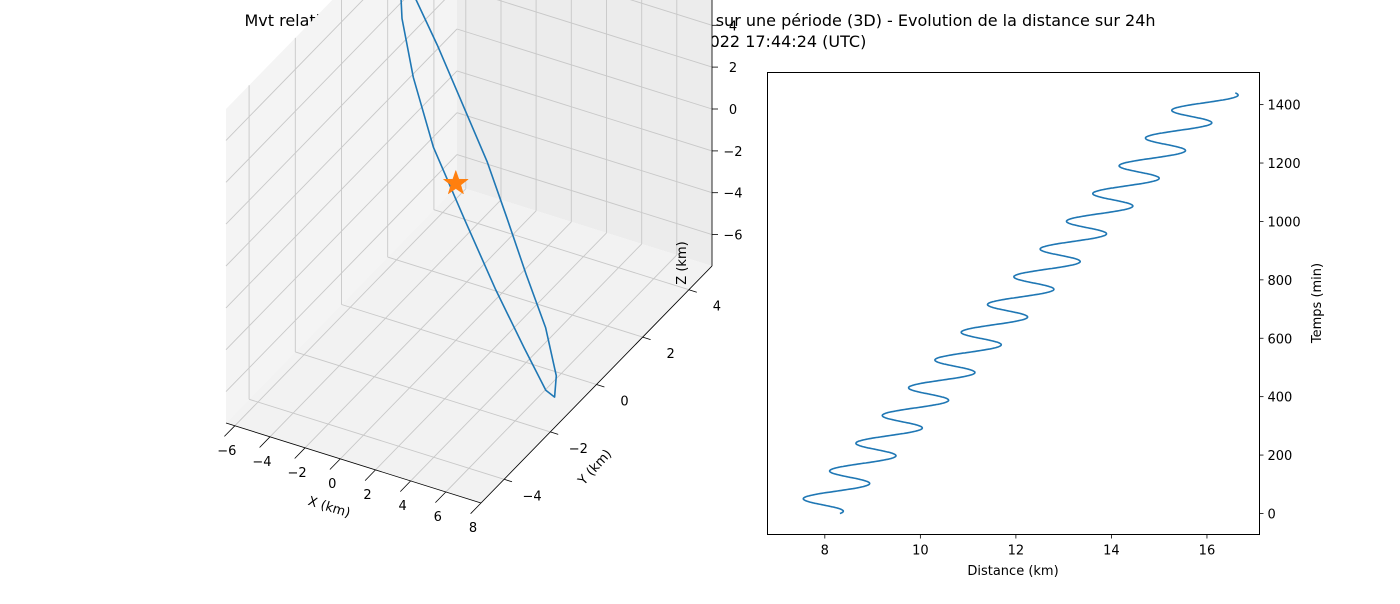  Describe the element at coordinates (732, 236) in the screenshot. I see `z-tick-label: −6` at that location.